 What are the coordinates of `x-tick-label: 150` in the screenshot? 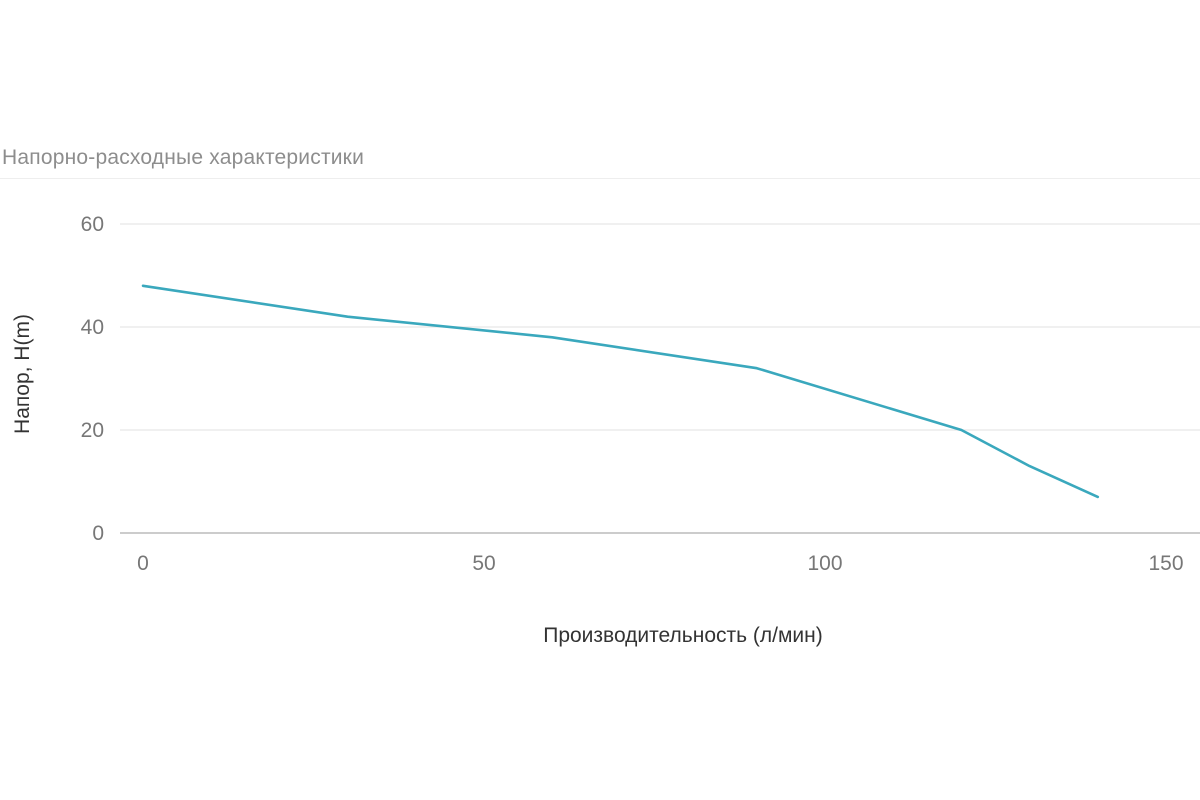 It's located at (1165, 563).